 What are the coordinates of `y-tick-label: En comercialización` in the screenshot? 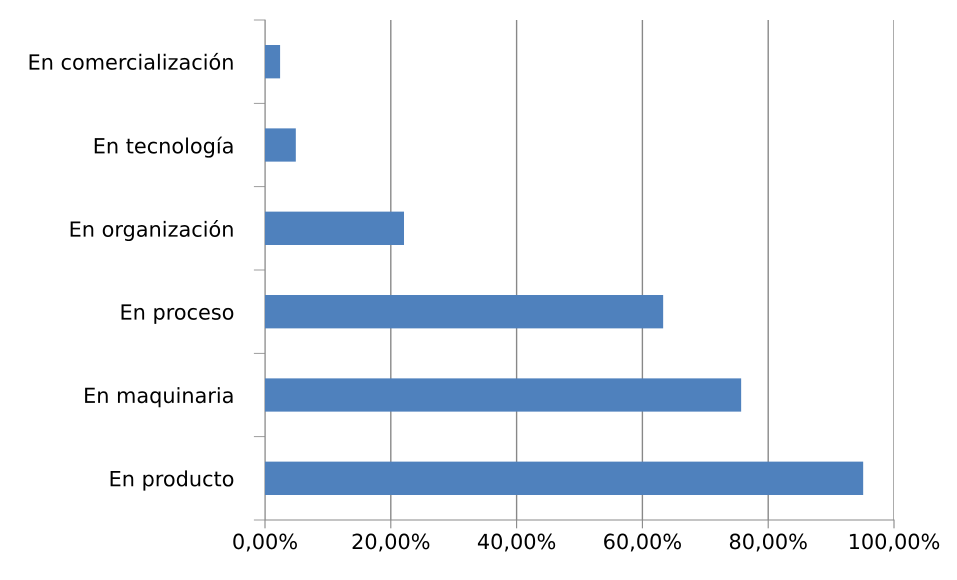 It's located at (131, 61).